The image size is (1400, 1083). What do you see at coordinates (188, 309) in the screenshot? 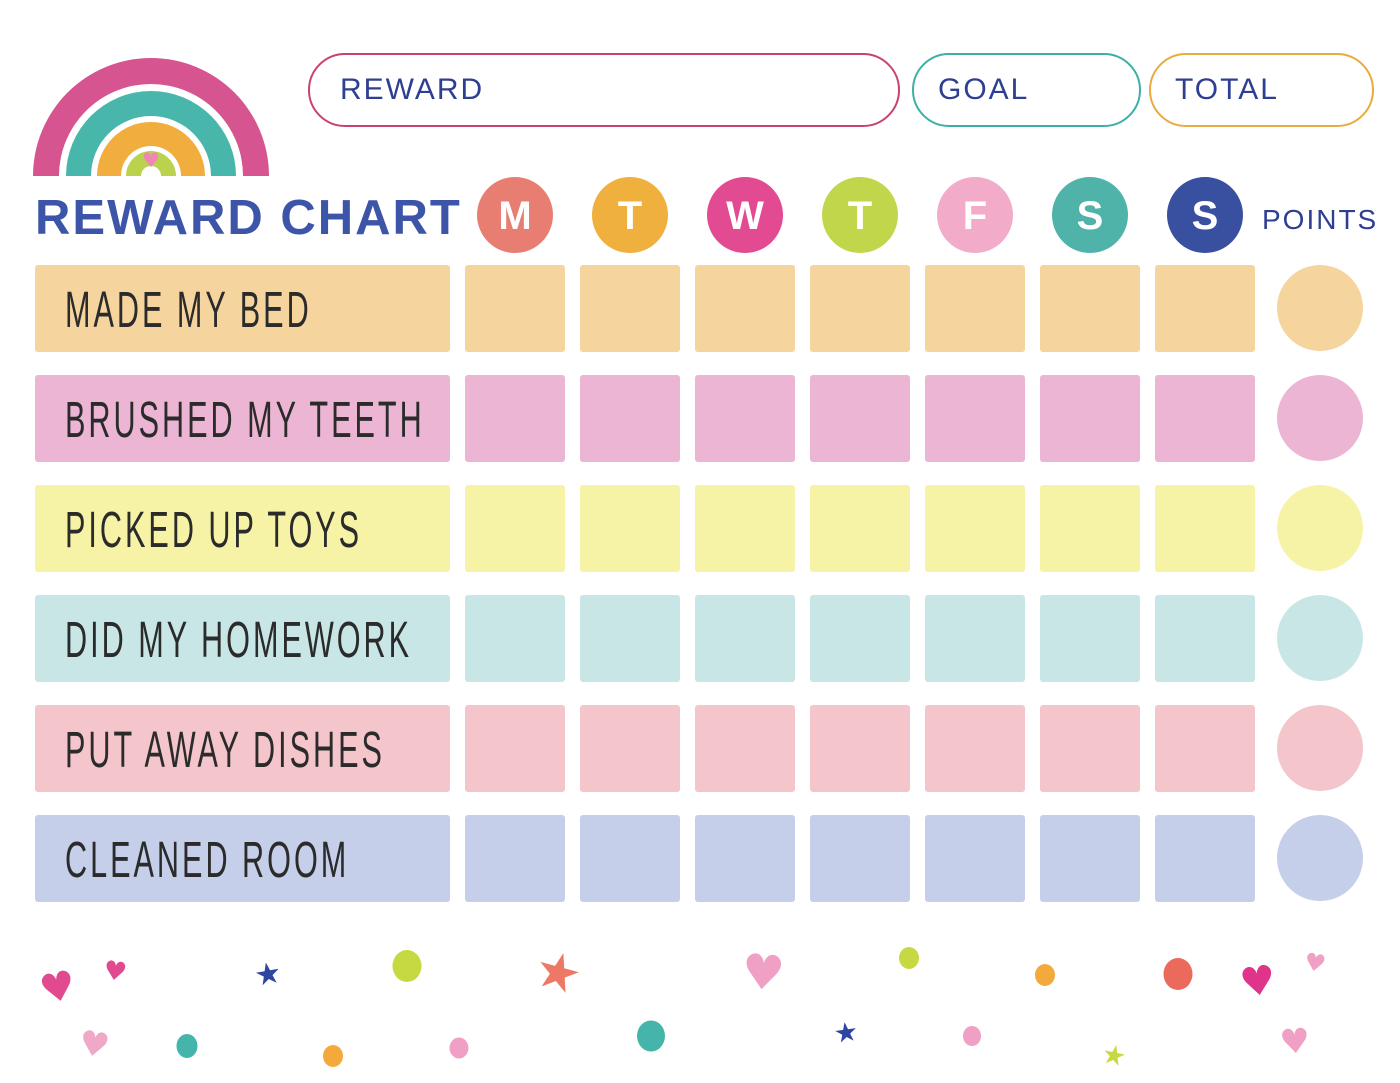
I see `task-label: MADE MY BED` at bounding box center [188, 309].